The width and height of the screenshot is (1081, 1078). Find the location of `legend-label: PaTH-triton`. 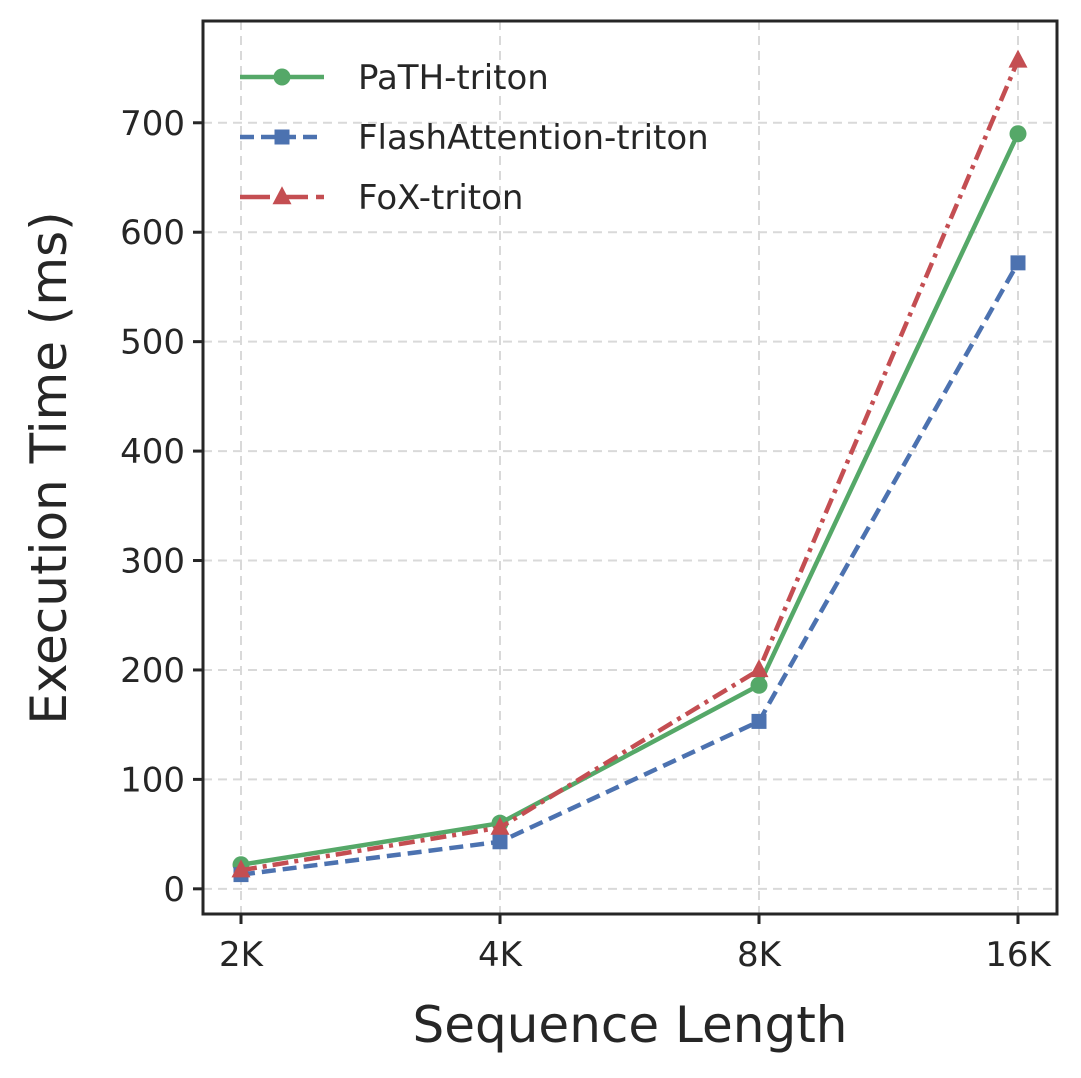

legend-label: PaTH-triton is located at coordinates (453, 78).